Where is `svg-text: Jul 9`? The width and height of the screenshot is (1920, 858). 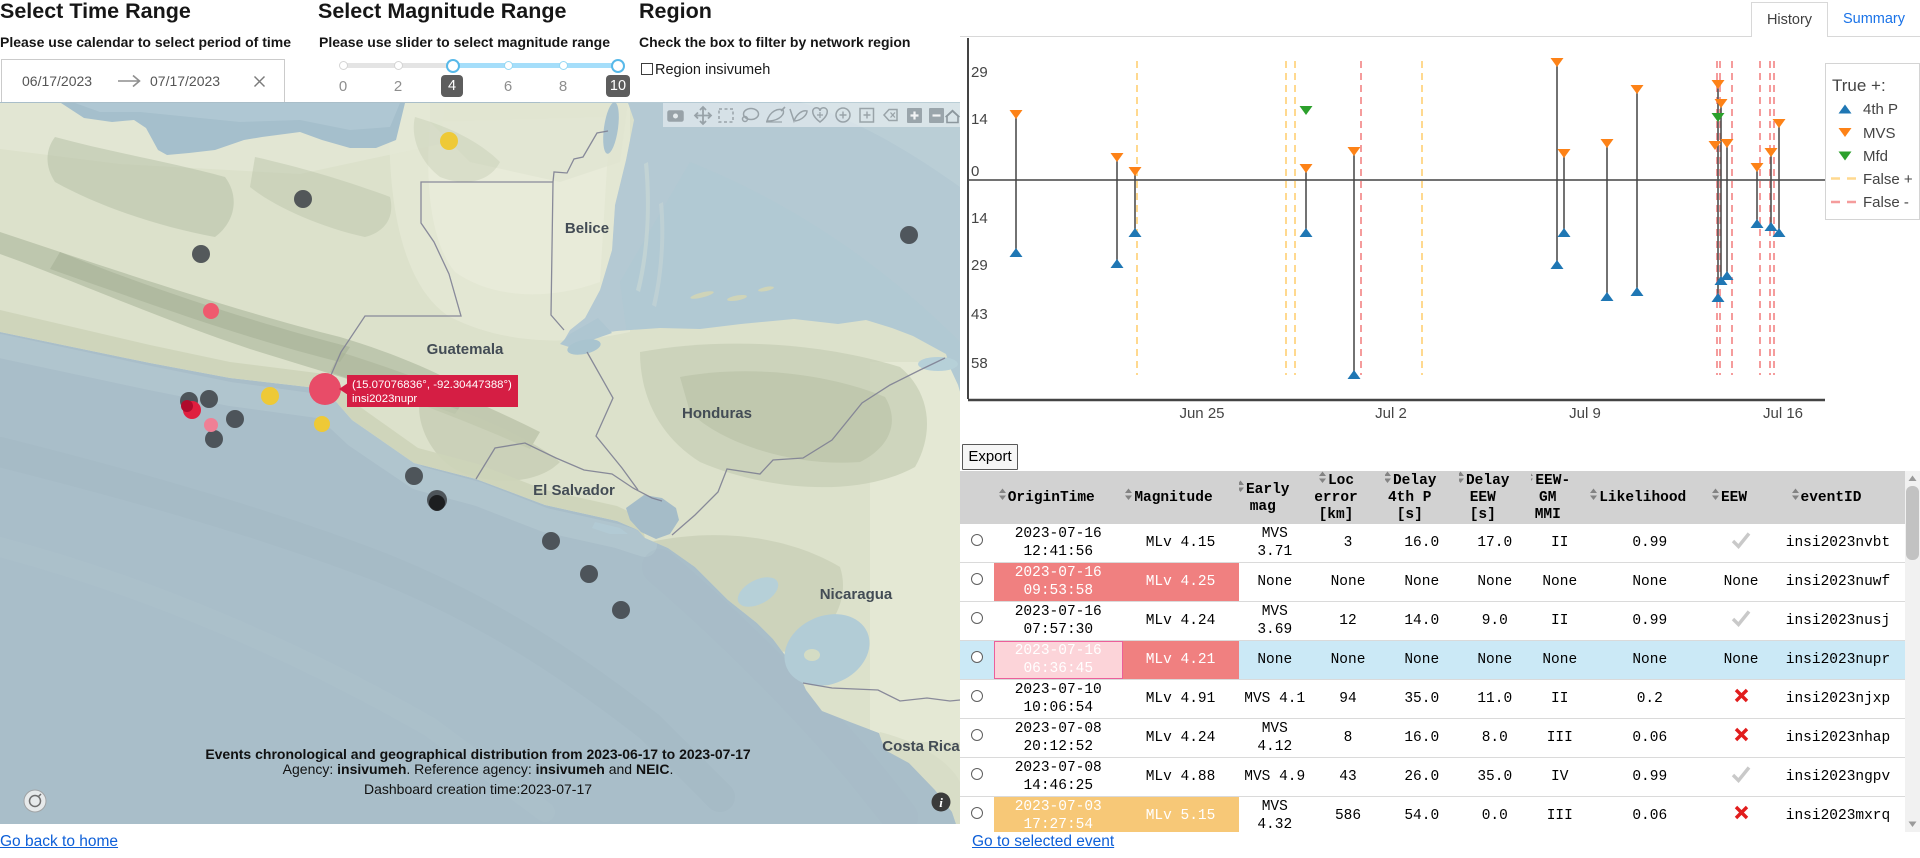 svg-text: Jul 9 is located at coordinates (1585, 413).